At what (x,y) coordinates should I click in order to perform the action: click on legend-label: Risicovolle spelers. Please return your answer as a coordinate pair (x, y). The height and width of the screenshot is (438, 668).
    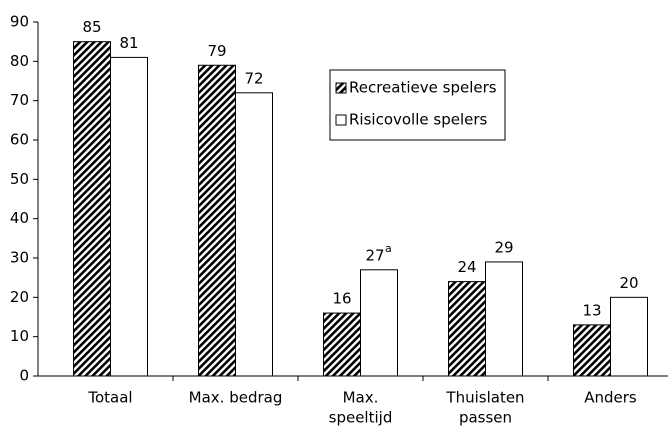
    Looking at the image, I should click on (418, 120).